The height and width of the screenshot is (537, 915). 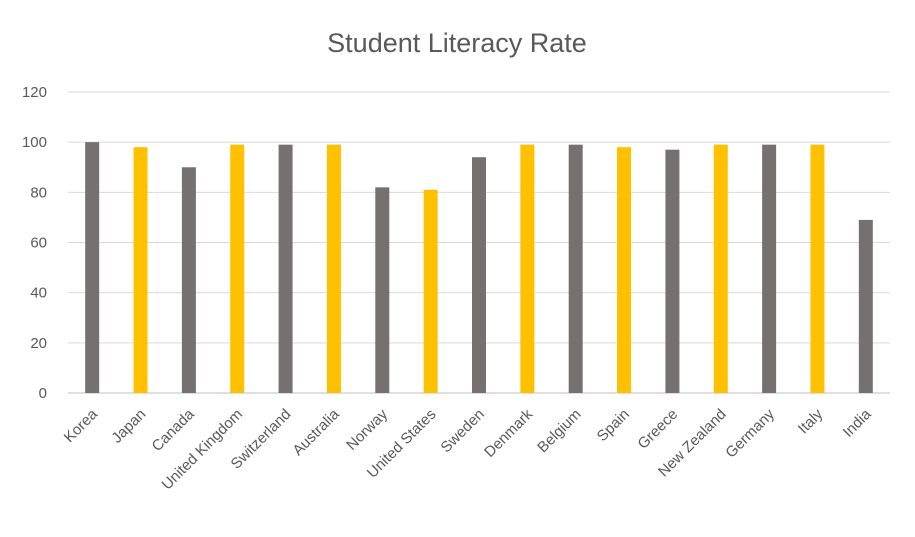 What do you see at coordinates (672, 271) in the screenshot?
I see `bar-greece` at bounding box center [672, 271].